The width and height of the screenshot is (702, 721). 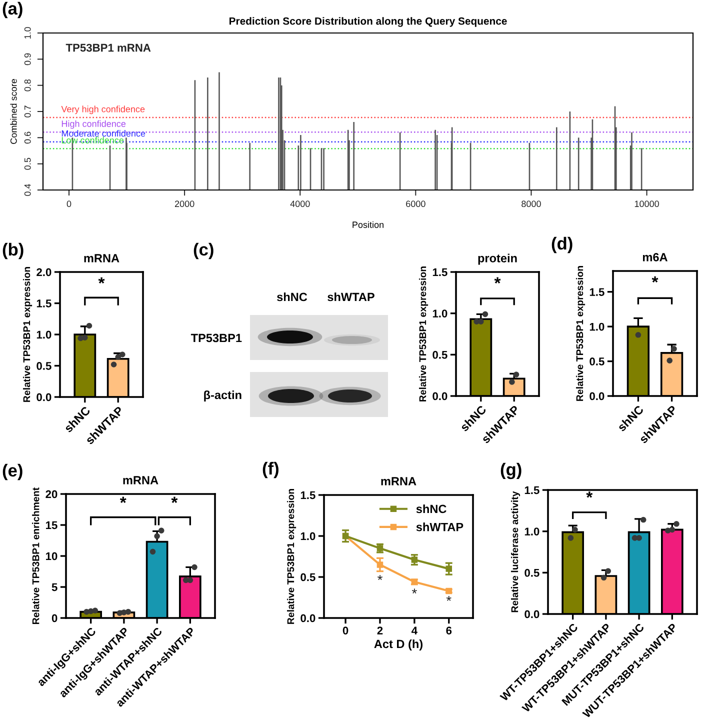 What do you see at coordinates (515, 551) in the screenshot?
I see `y-axis-title: Relative luciferase activity` at bounding box center [515, 551].